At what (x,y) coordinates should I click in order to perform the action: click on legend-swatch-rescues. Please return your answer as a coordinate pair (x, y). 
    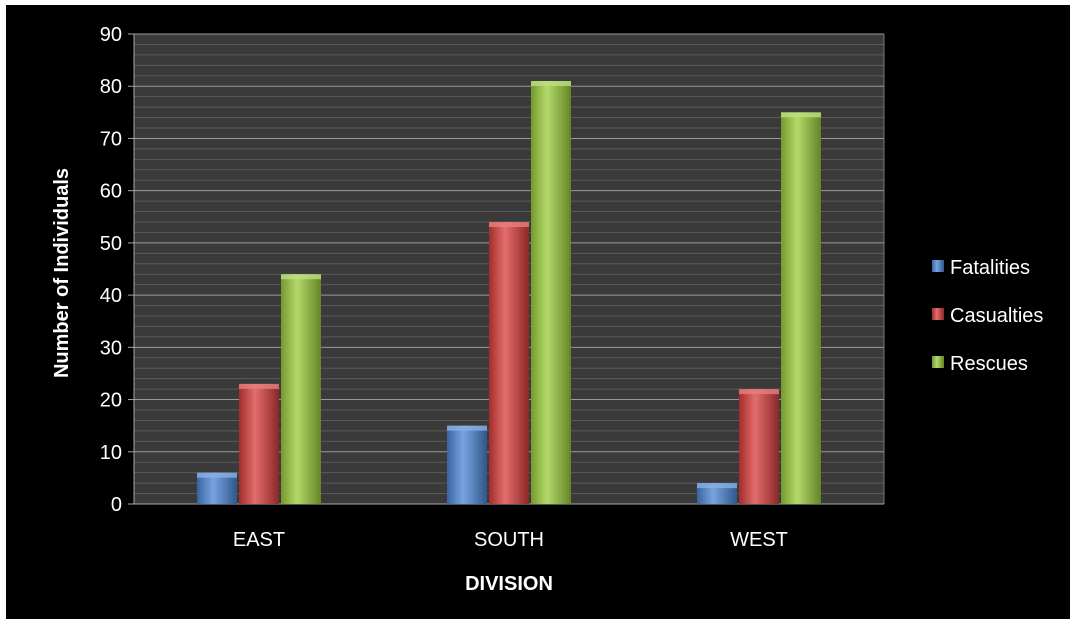
    Looking at the image, I should click on (938, 362).